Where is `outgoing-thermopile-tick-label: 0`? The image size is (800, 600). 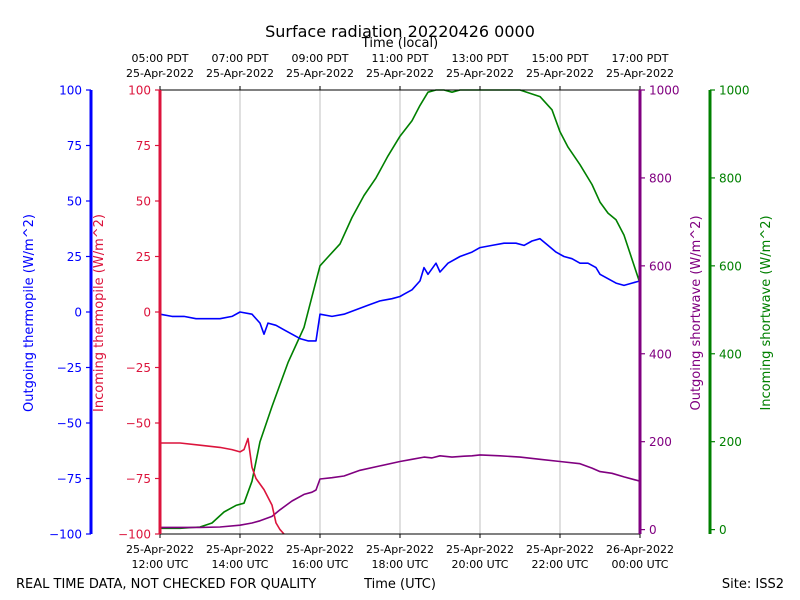 outgoing-thermopile-tick-label: 0 is located at coordinates (78, 313).